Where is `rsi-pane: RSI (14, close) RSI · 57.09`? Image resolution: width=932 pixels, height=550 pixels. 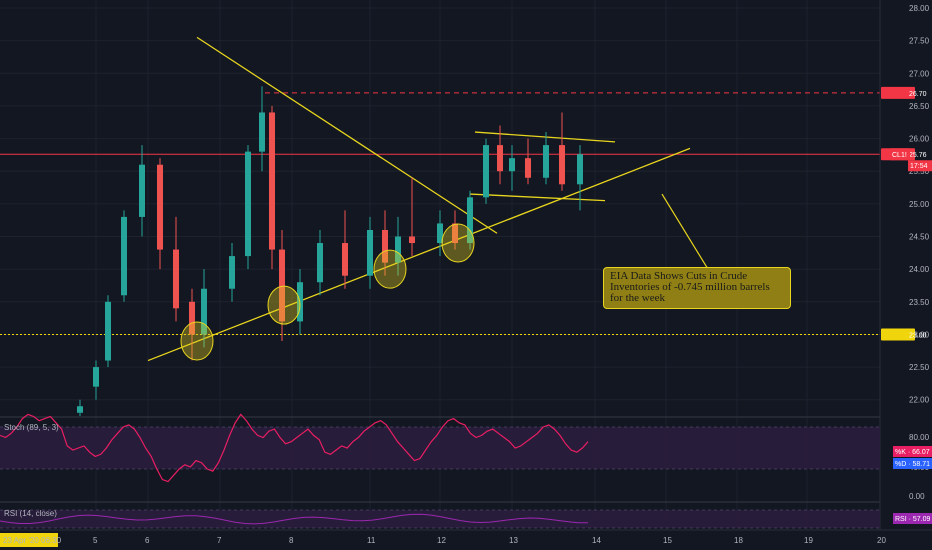 rsi-pane: RSI (14, close) RSI · 57.09 is located at coordinates (466, 519).